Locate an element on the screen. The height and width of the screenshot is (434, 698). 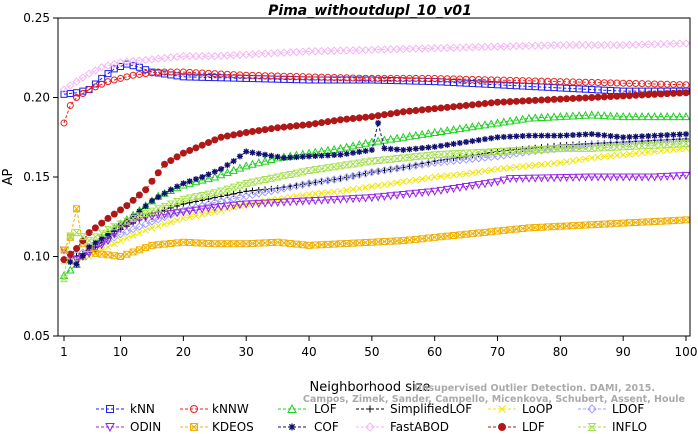
legend-label: kNN is located at coordinates (142, 409).